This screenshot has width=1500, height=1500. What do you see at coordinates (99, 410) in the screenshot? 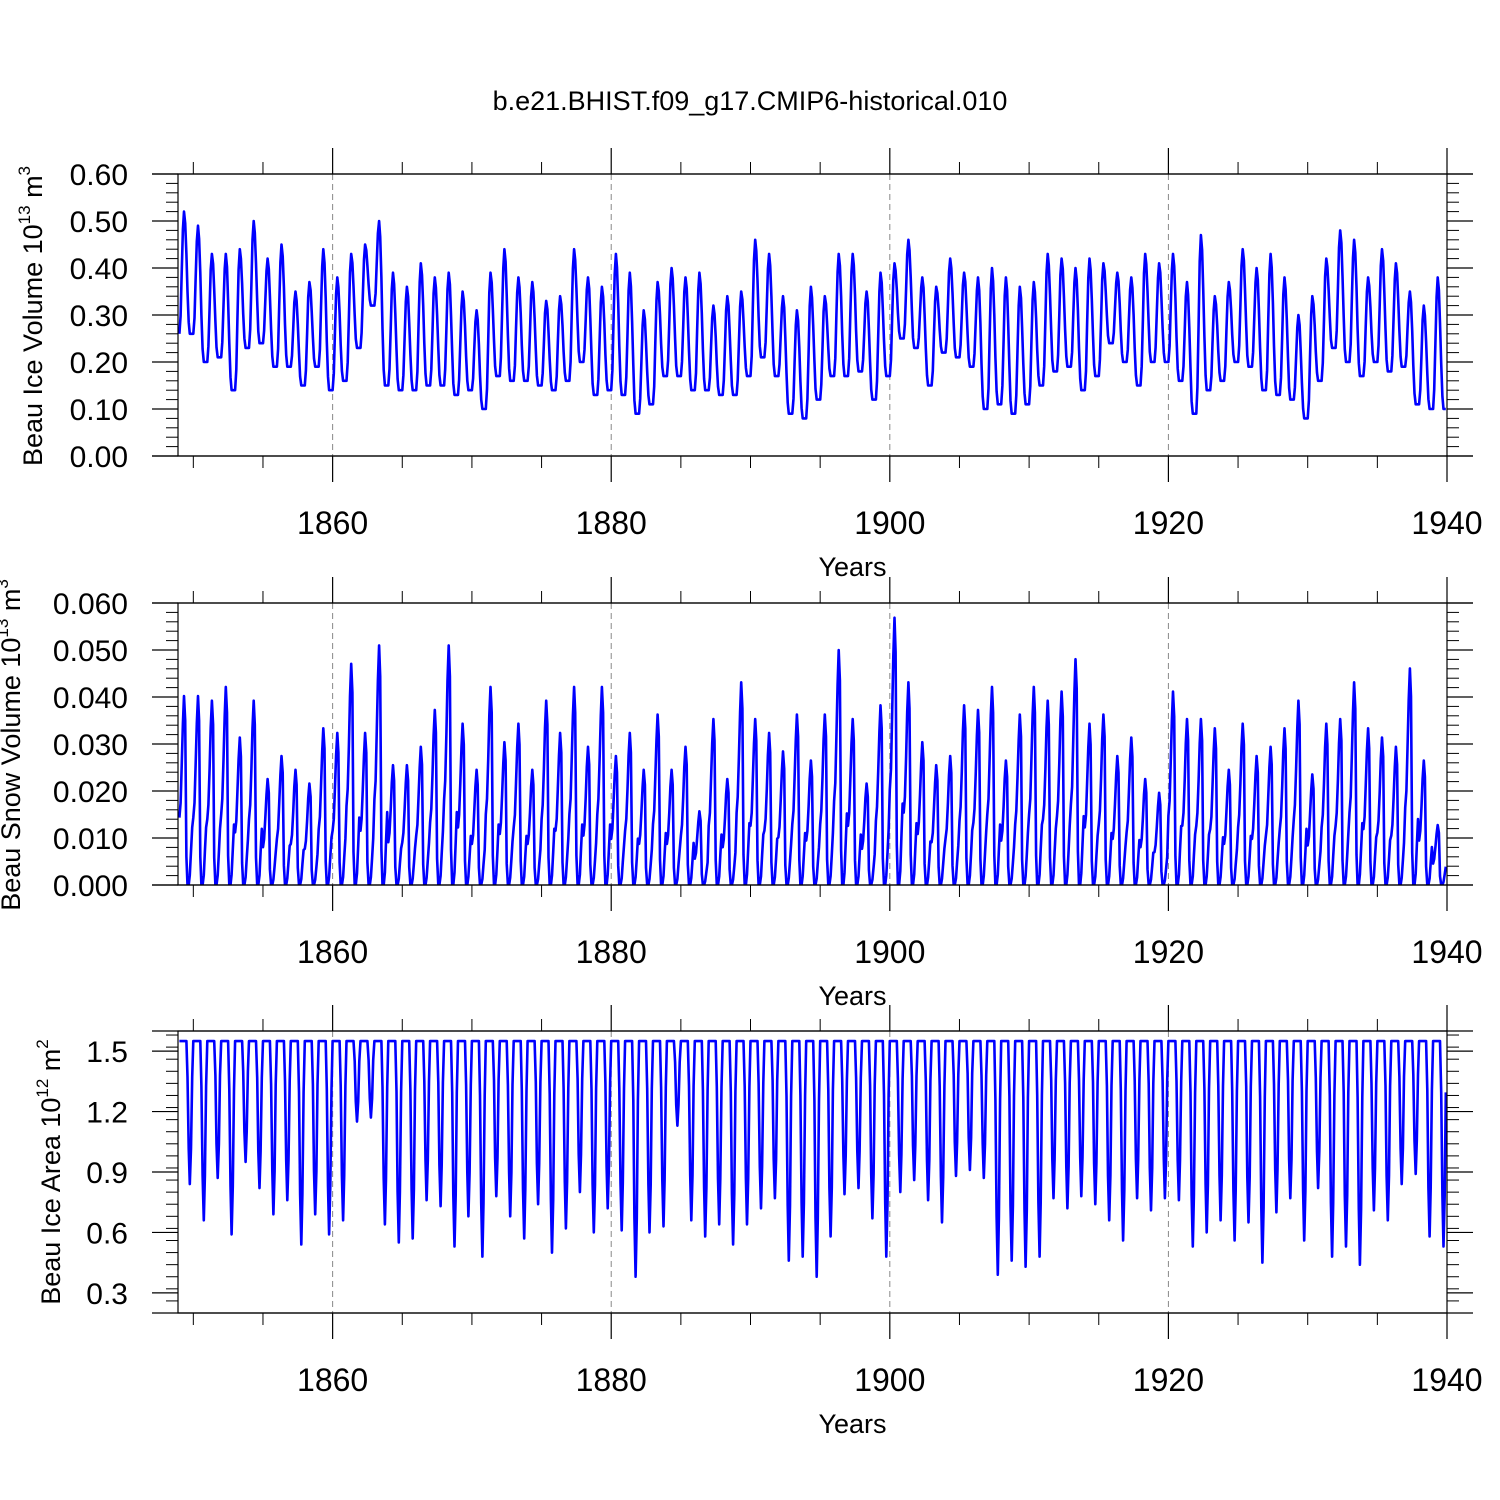
I see `y-tick-label: 0.10` at bounding box center [99, 410].